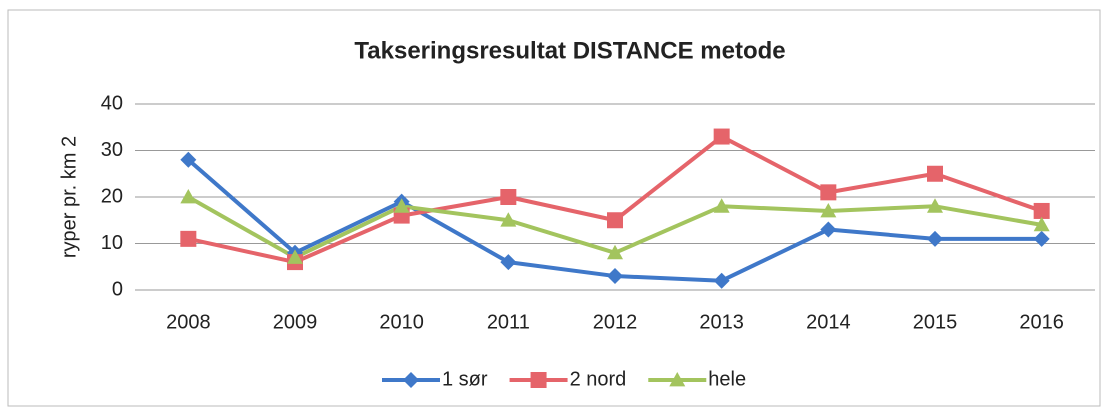 This screenshot has height=415, width=1116. Describe the element at coordinates (188, 322) in the screenshot. I see `x-tick-label: 2008` at that location.